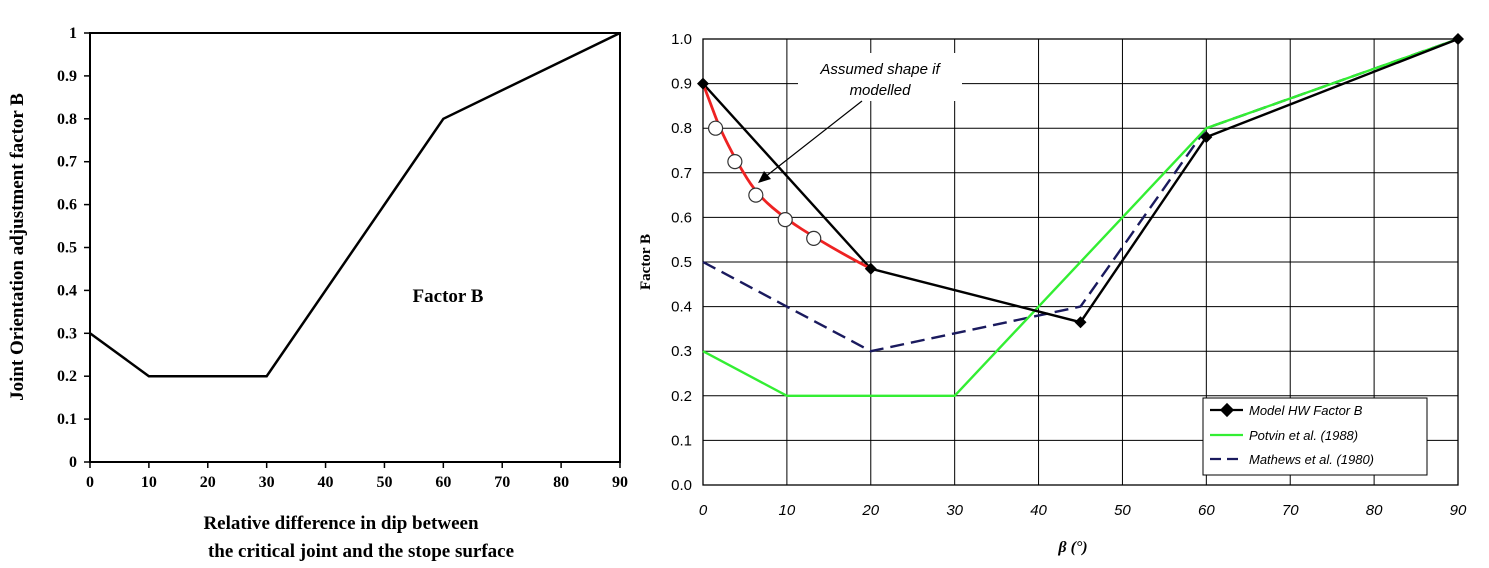 The height and width of the screenshot is (568, 1489). Describe the element at coordinates (149, 482) in the screenshot. I see `left-x-tick-label: 10` at that location.